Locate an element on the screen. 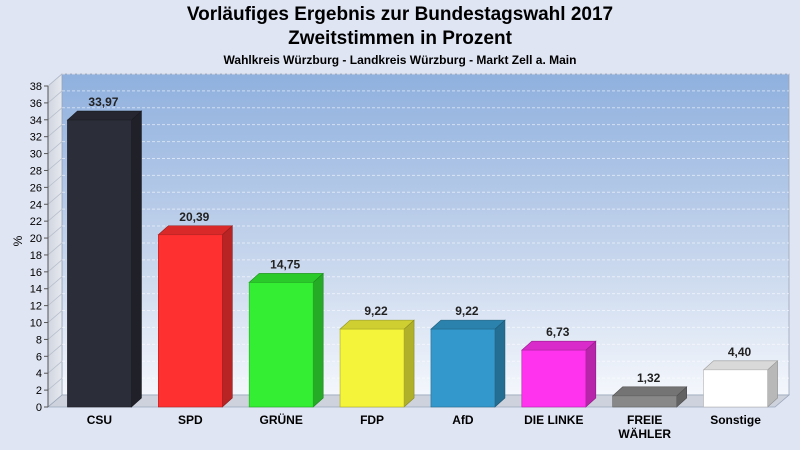 This screenshot has width=800, height=450. data-label: 4,40 is located at coordinates (740, 352).